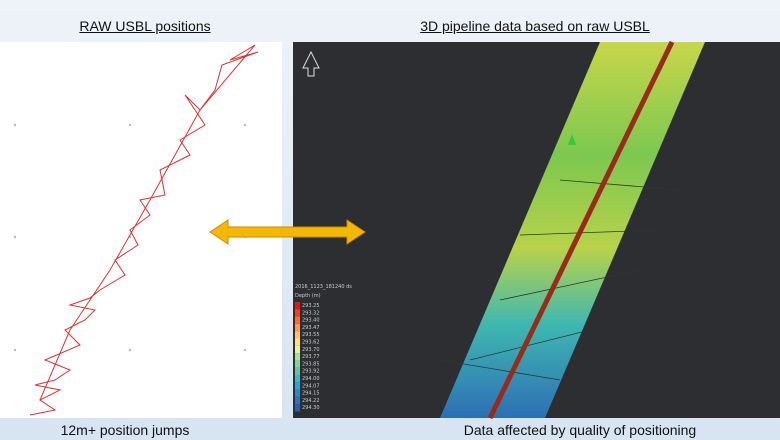 The image size is (780, 440). Describe the element at coordinates (311, 386) in the screenshot. I see `legend-label: 294.07` at that location.